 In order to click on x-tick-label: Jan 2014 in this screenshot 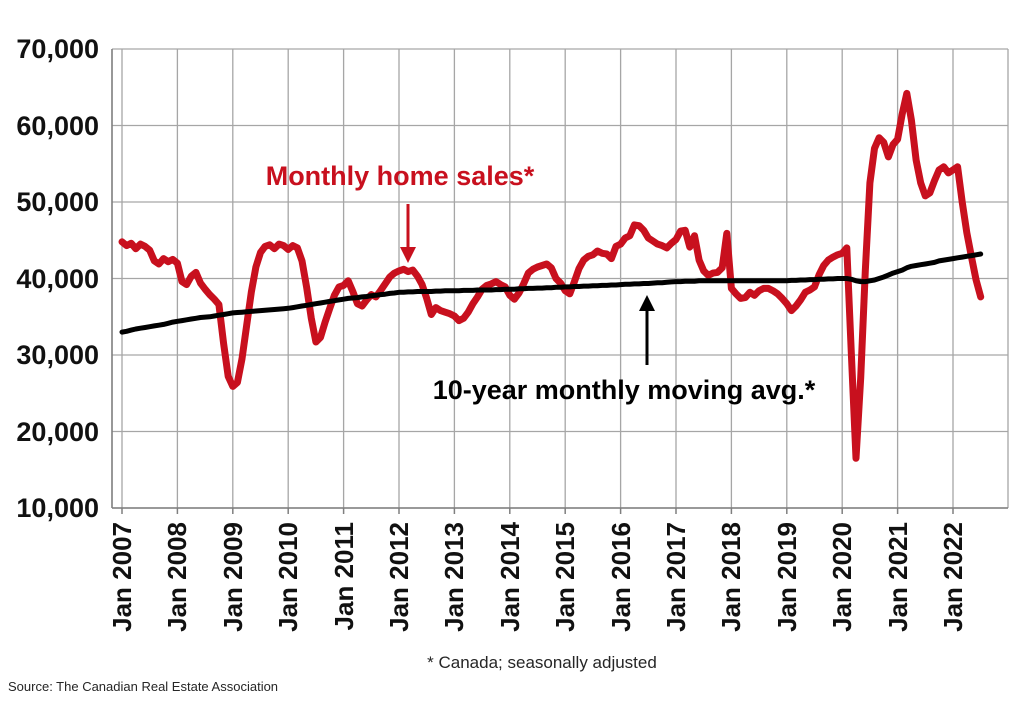, I will do `click(509, 577)`.